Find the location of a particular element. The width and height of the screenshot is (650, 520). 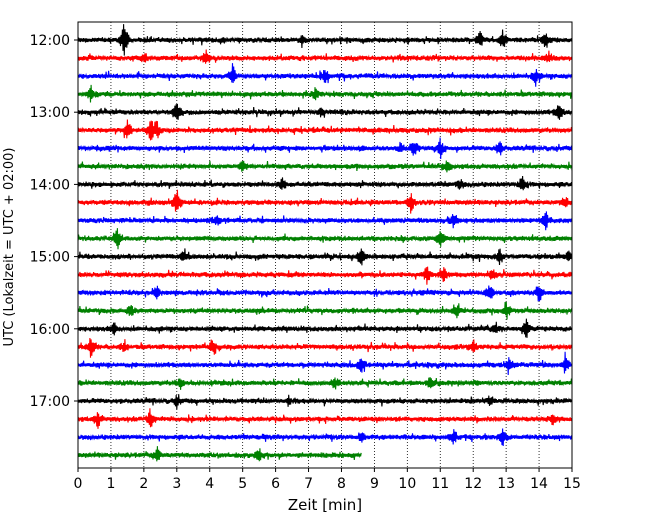

x-tick-label-14: 14 is located at coordinates (539, 484).